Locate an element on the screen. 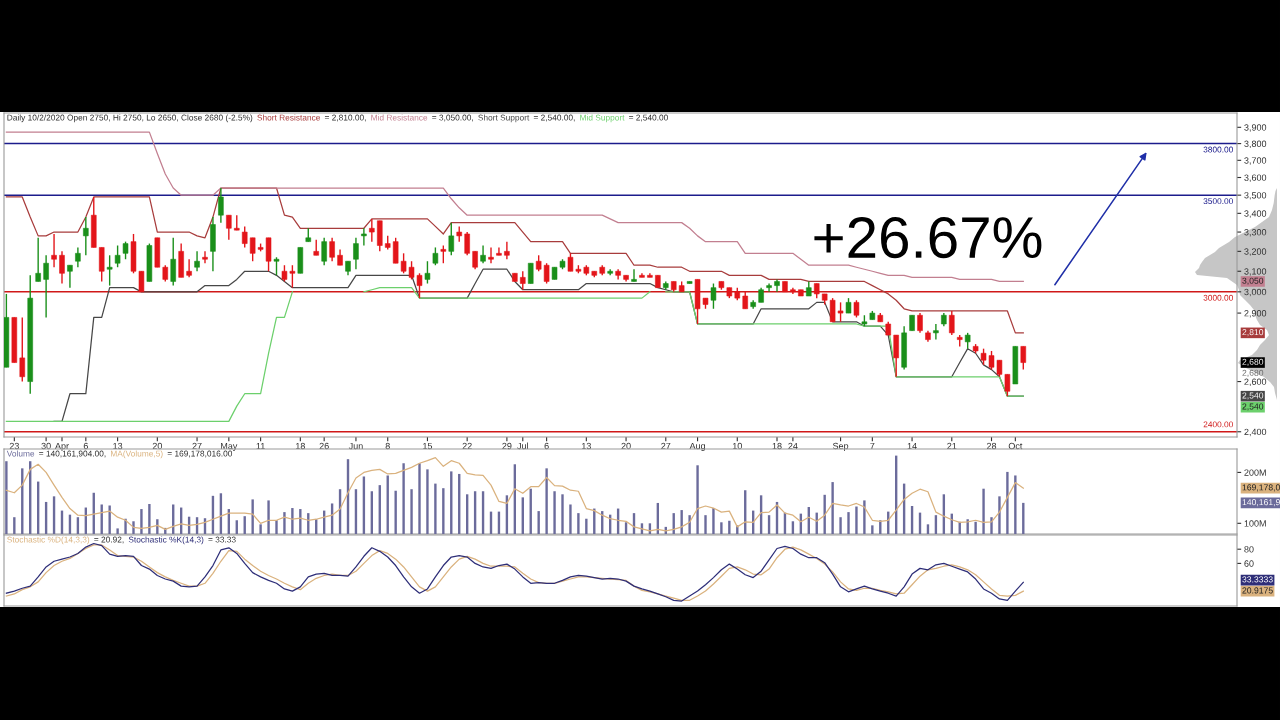  y-tick-label: 80 is located at coordinates (1249, 549).